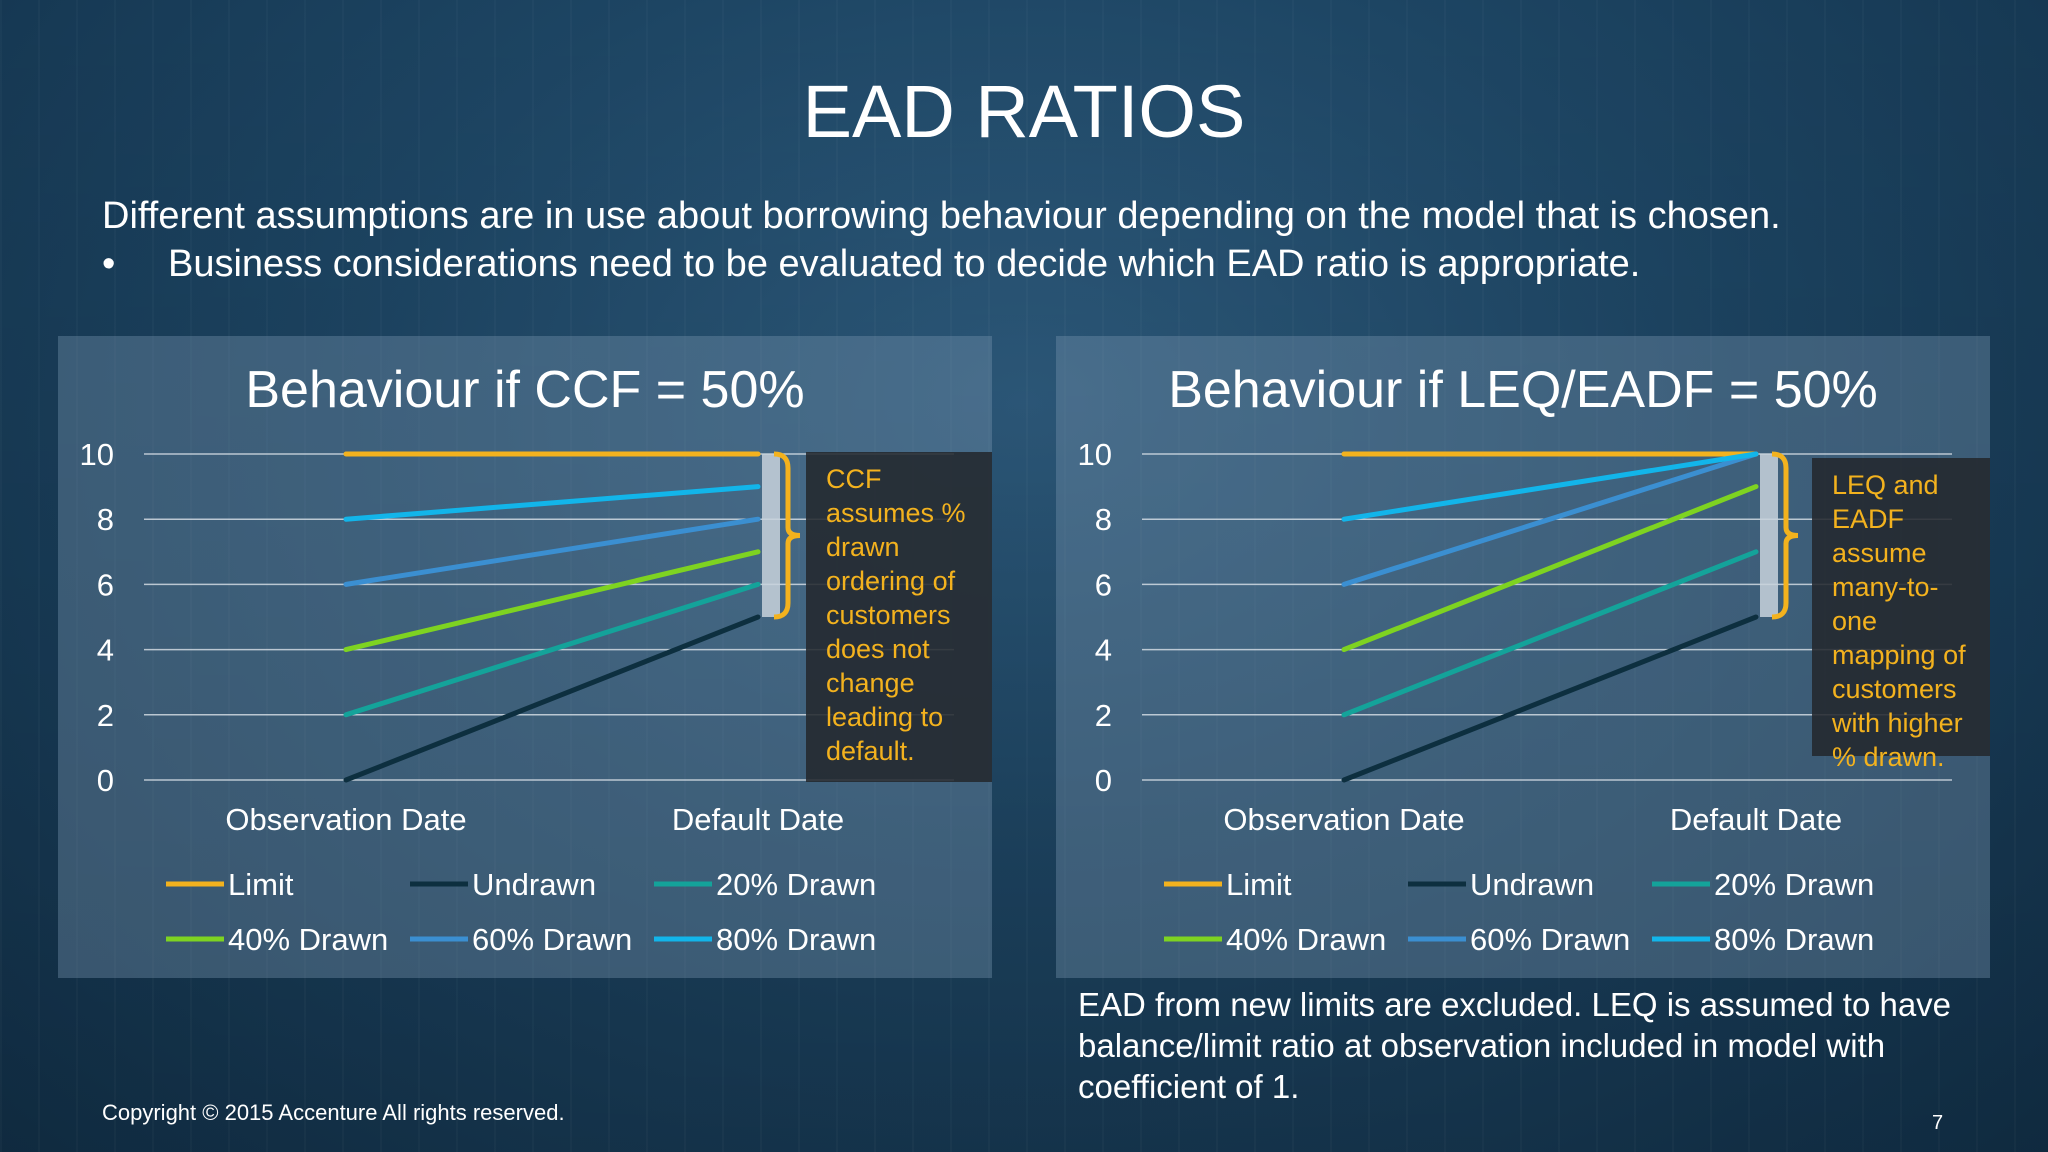  Describe the element at coordinates (525, 390) in the screenshot. I see `chart-title: Behaviour if CCF = 50%` at that location.